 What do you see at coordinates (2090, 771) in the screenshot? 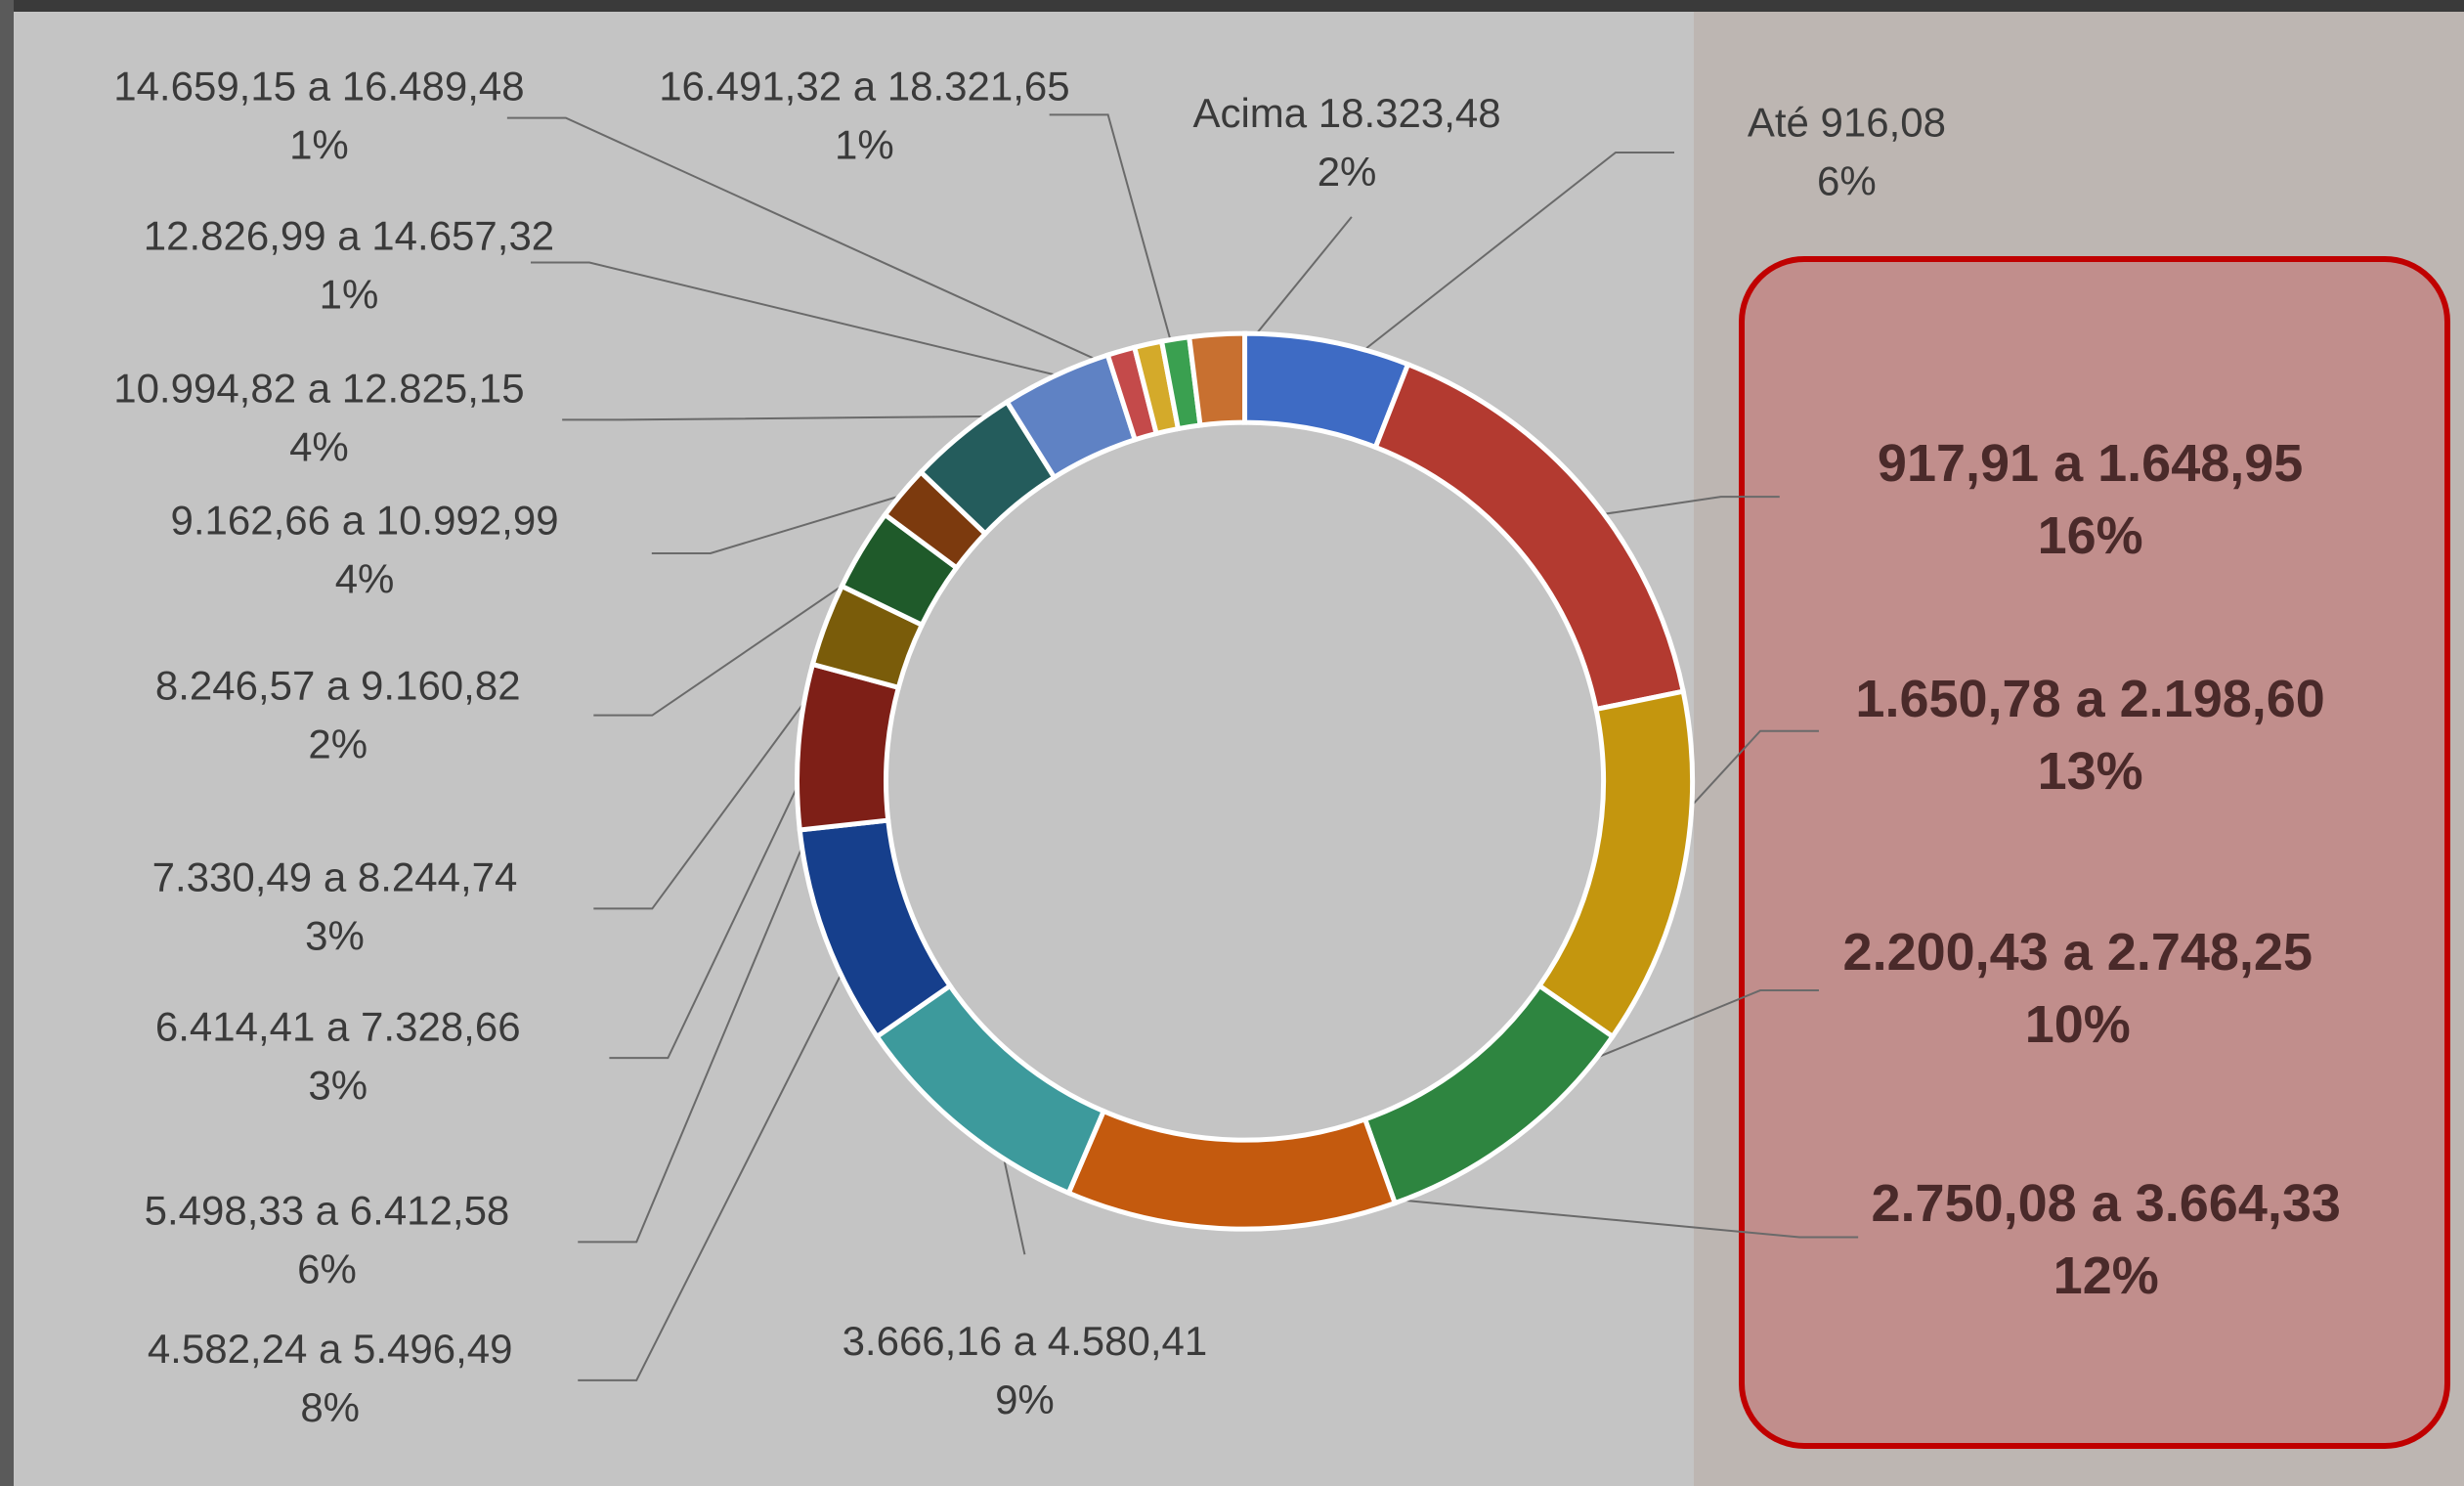
I see `segment-value-label: 13%` at bounding box center [2090, 771].